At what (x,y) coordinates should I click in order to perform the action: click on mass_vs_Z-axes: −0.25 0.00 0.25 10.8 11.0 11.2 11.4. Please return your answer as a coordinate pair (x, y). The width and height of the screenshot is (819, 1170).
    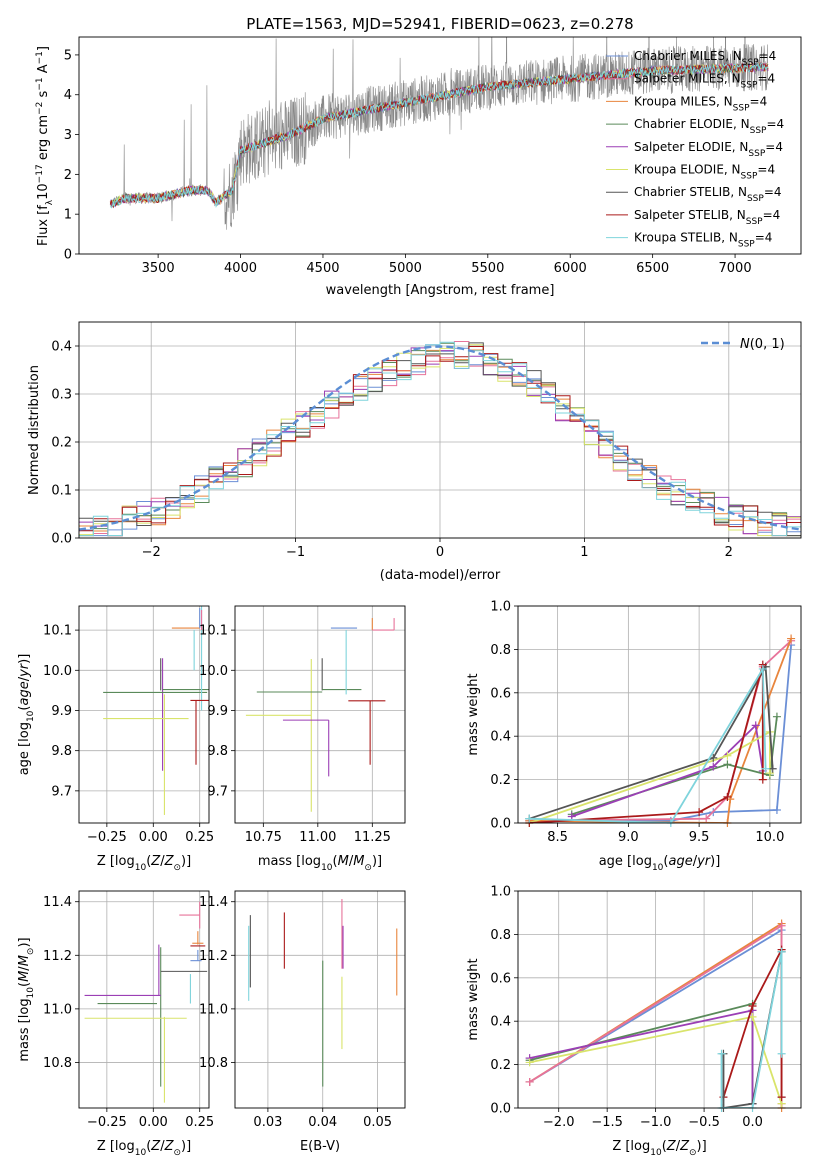
    Looking at the image, I should click on (128, 1010).